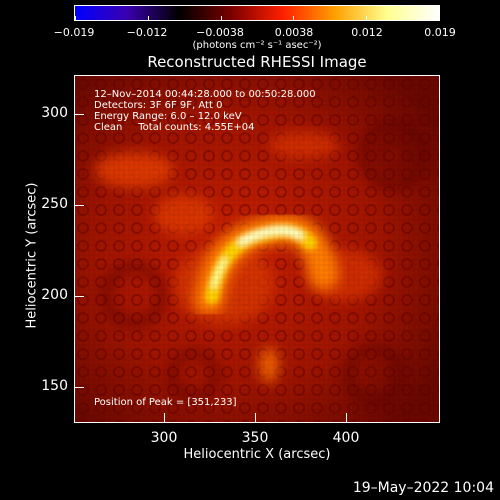 The height and width of the screenshot is (500, 500). I want to click on info-algorithm: Clean Total counts: 4.55E+04, so click(174, 127).